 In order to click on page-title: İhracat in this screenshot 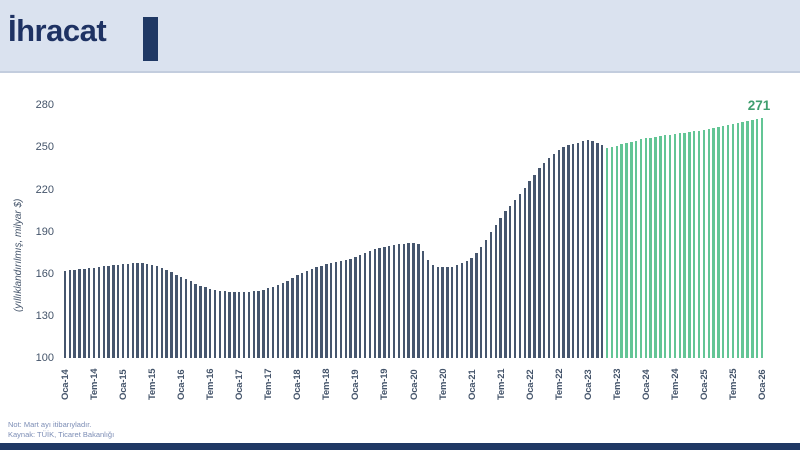, I will do `click(57, 30)`.